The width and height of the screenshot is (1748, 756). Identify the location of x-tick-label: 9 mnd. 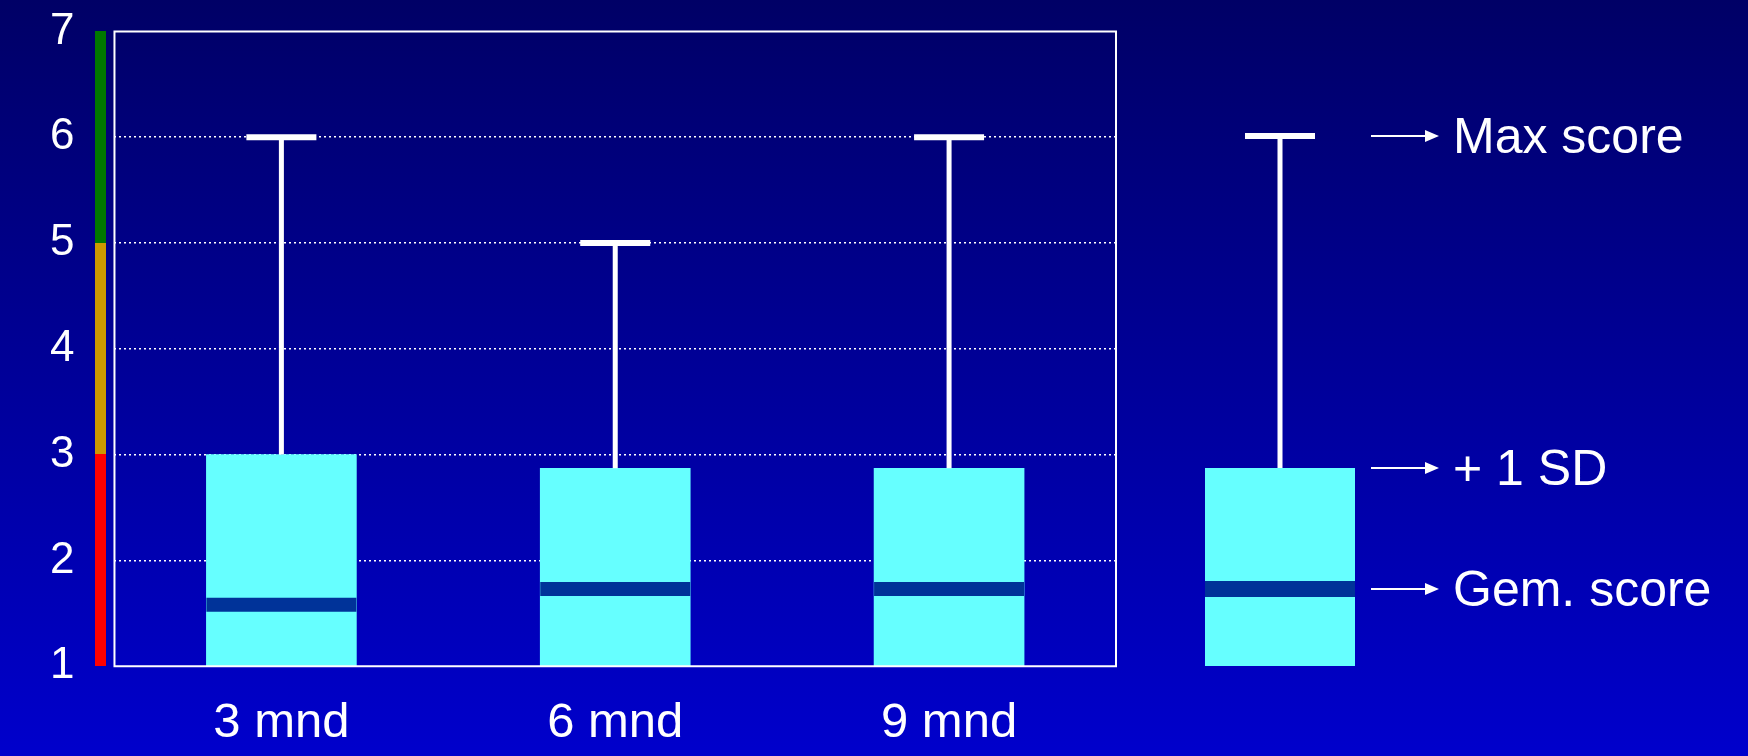
(949, 720).